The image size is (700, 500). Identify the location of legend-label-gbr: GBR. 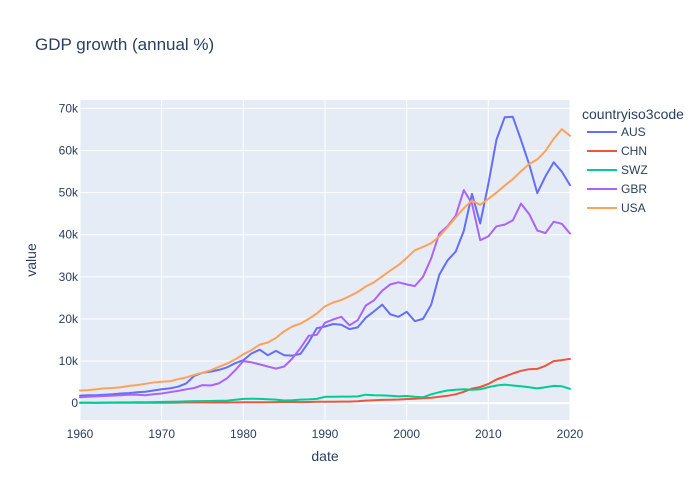
(634, 189).